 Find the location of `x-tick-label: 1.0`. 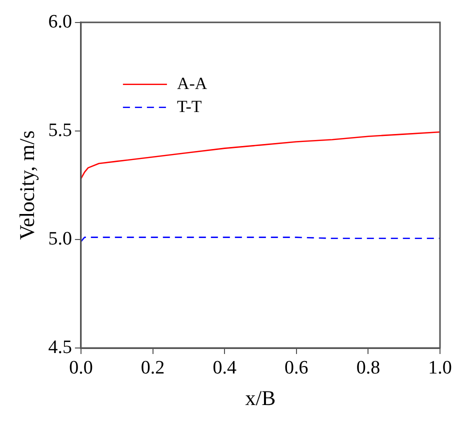

x-tick-label: 1.0 is located at coordinates (440, 367).